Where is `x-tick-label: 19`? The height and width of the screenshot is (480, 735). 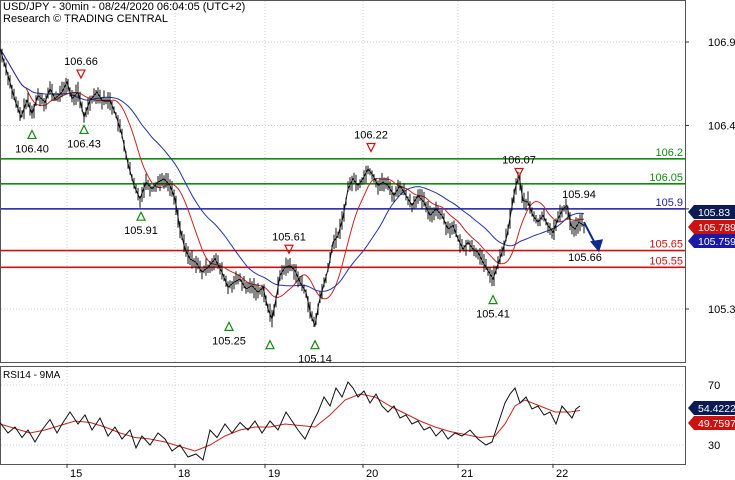
x-tick-label: 19 is located at coordinates (274, 474).